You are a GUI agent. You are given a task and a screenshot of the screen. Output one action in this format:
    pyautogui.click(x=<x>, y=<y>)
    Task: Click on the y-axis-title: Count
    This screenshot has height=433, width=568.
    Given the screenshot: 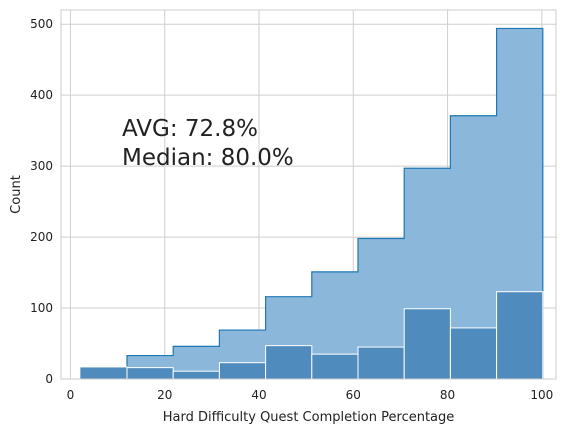 What is the action you would take?
    pyautogui.click(x=16, y=194)
    